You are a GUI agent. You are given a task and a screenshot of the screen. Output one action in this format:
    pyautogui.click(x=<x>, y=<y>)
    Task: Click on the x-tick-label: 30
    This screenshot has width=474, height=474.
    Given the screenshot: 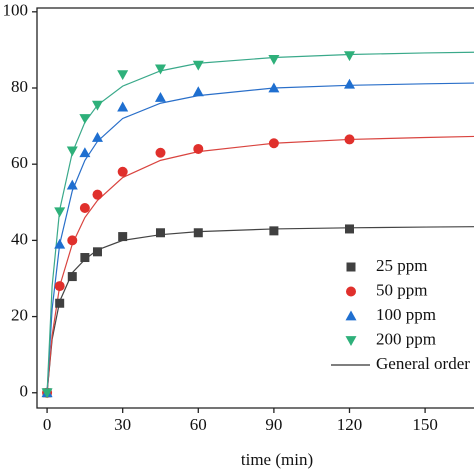 What is the action you would take?
    pyautogui.click(x=122, y=424)
    